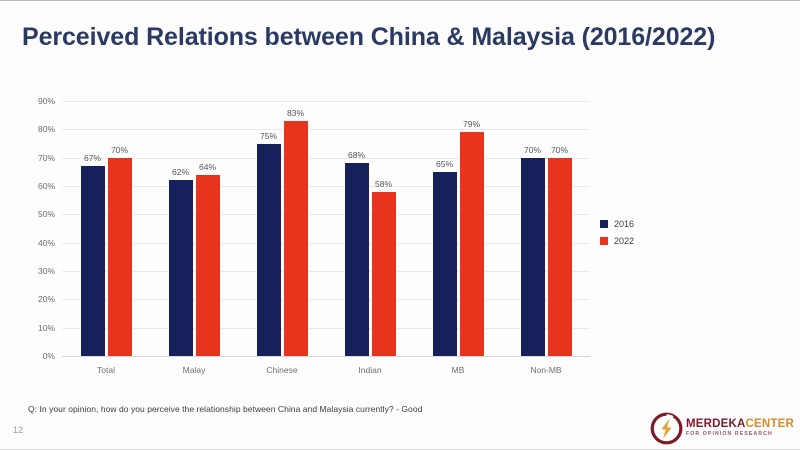 The height and width of the screenshot is (450, 800). What do you see at coordinates (314, 129) in the screenshot?
I see `gridline: 80%` at bounding box center [314, 129].